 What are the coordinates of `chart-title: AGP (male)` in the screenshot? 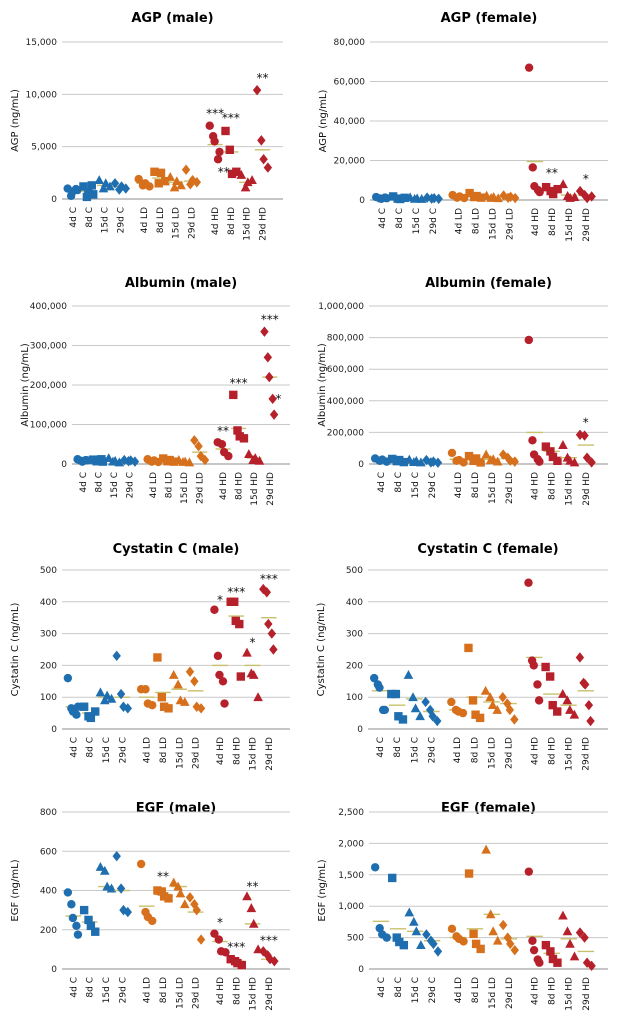 It's located at (172, 18).